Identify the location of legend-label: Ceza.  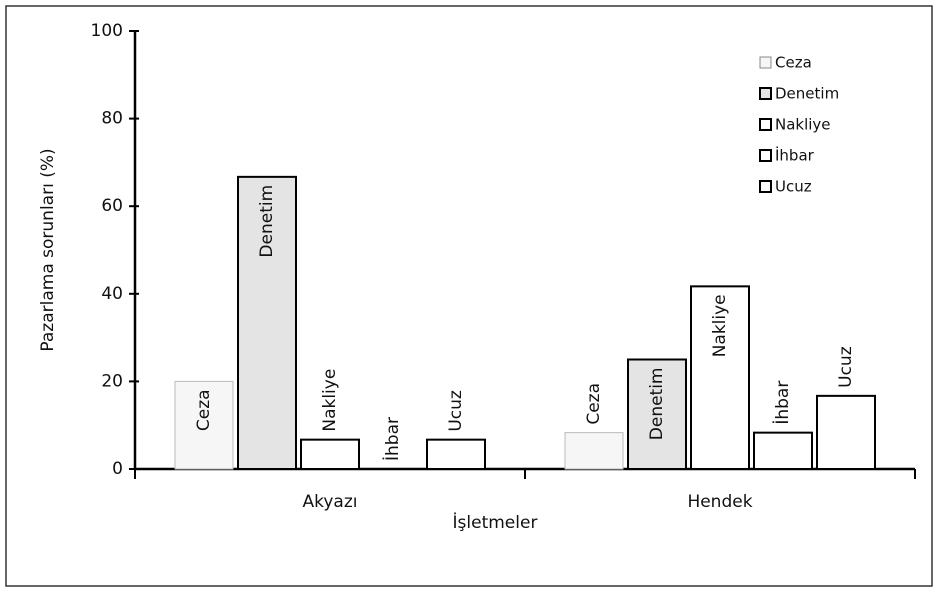
(793, 63).